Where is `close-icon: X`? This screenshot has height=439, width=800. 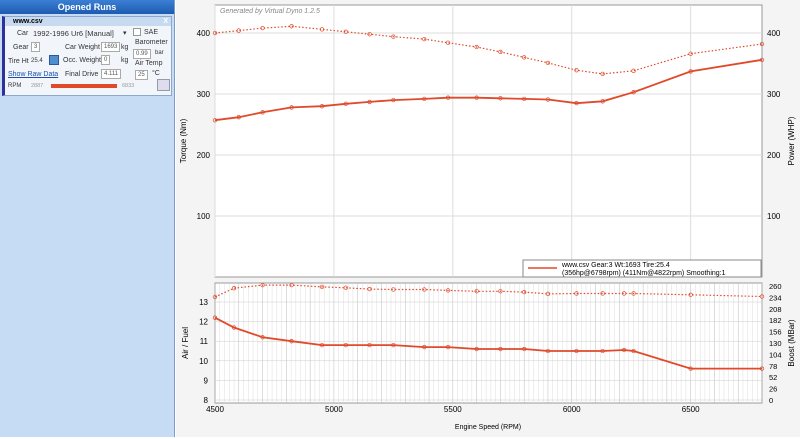 close-icon: X is located at coordinates (165, 21).